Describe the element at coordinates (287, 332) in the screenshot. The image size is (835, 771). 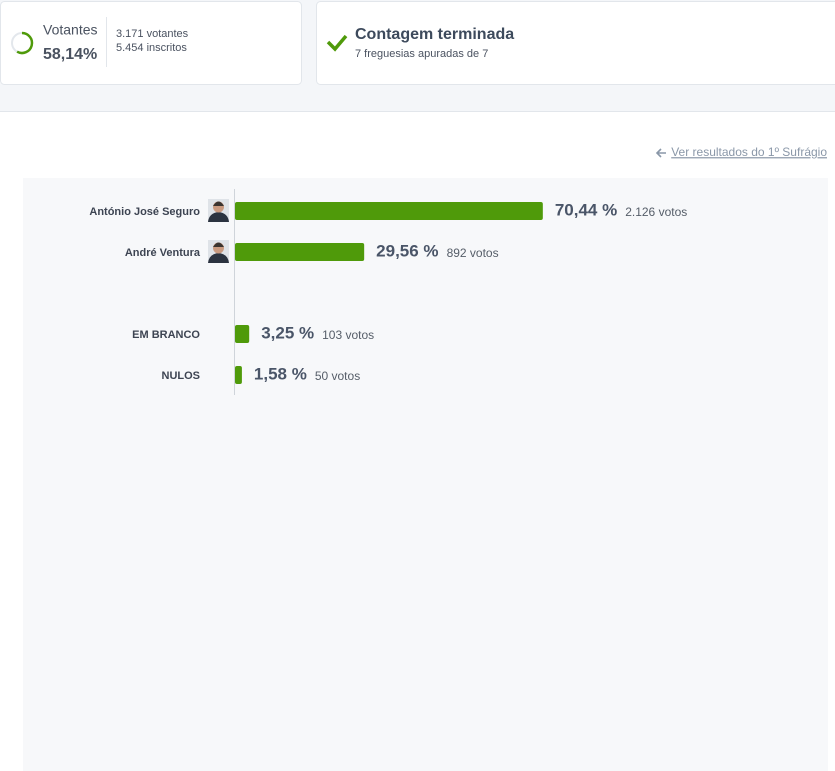
I see `value-label: 3,25 %` at that location.